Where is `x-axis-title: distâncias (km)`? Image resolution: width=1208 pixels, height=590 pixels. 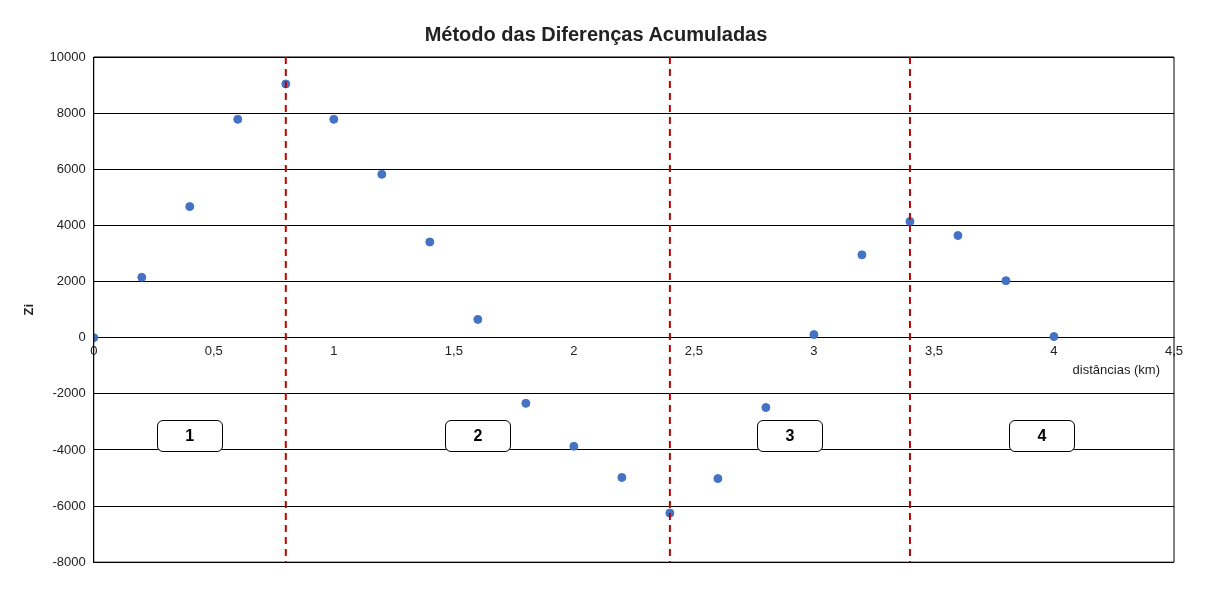 x-axis-title: distâncias (km) is located at coordinates (1116, 369).